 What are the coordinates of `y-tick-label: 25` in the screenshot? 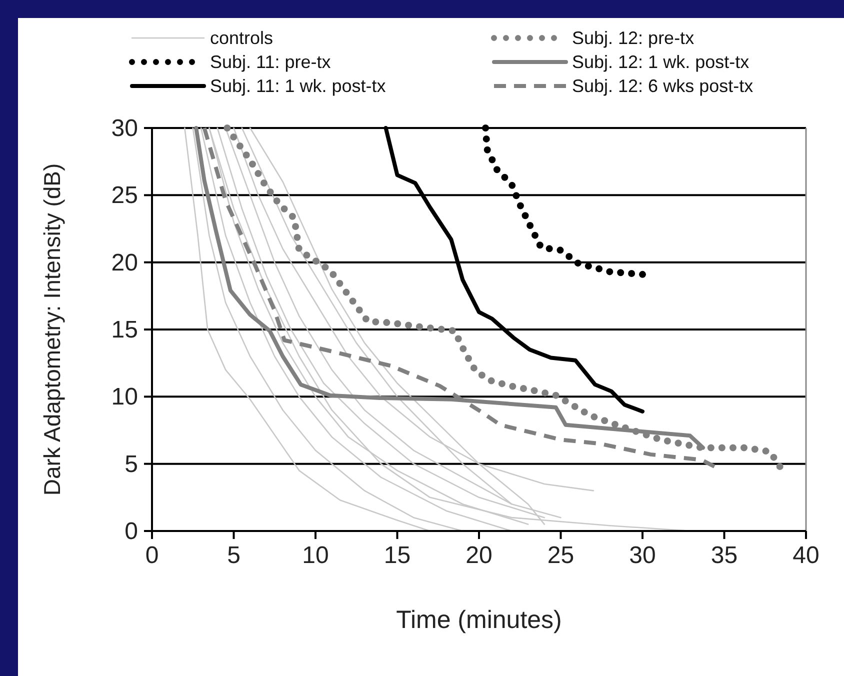 It's located at (124, 196).